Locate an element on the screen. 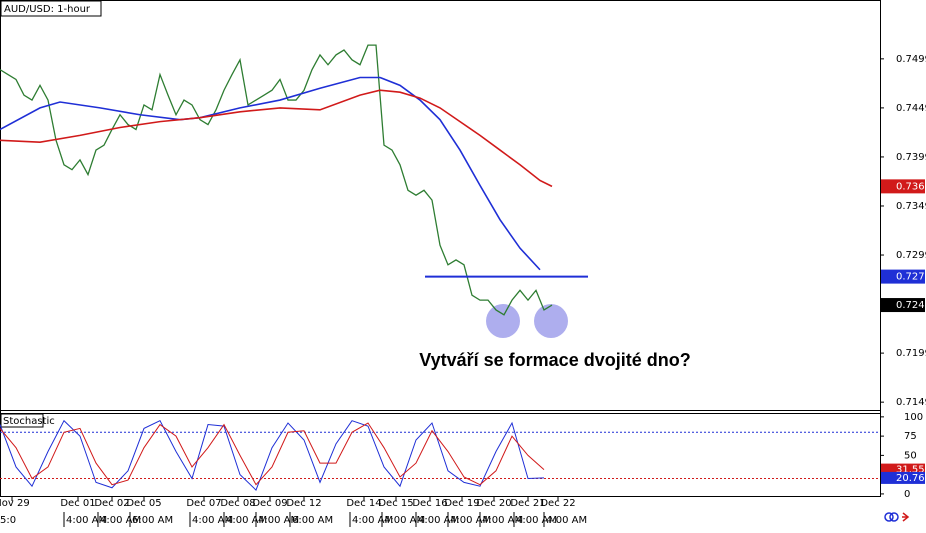 The width and height of the screenshot is (926, 533). x-tick-label: Dec 08 is located at coordinates (237, 503).